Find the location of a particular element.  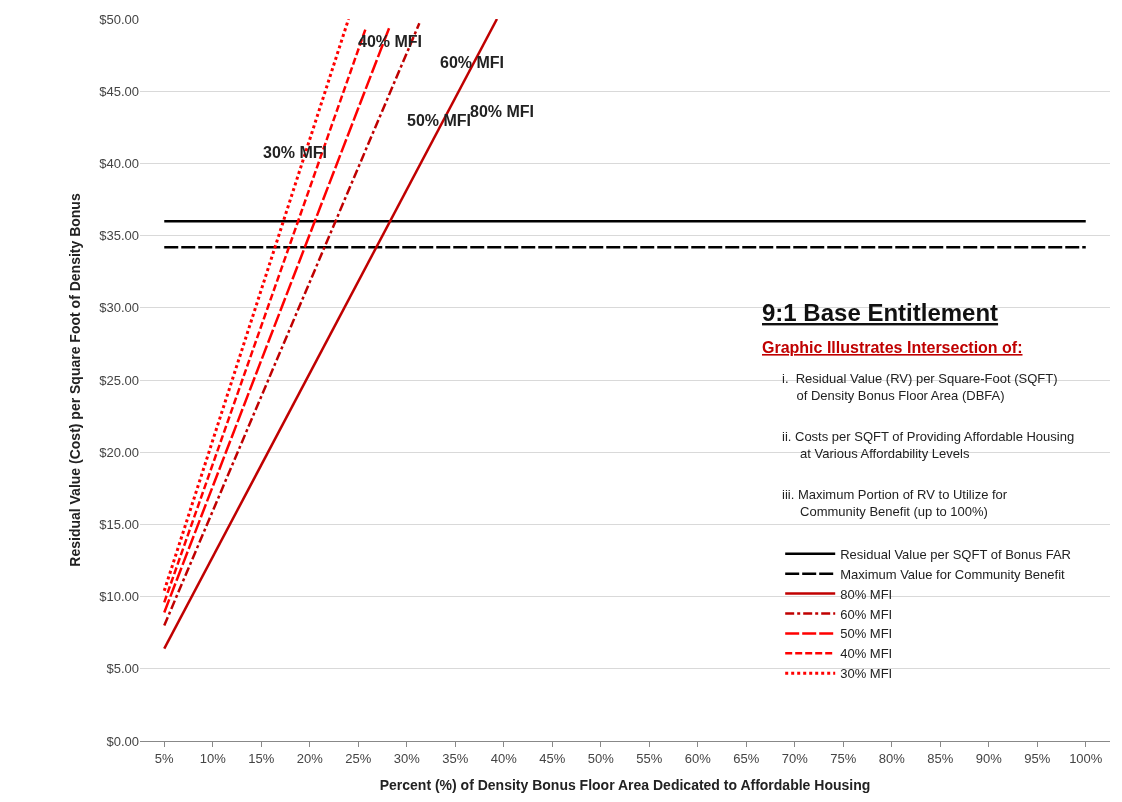

annotation: 30% MFI is located at coordinates (295, 152).